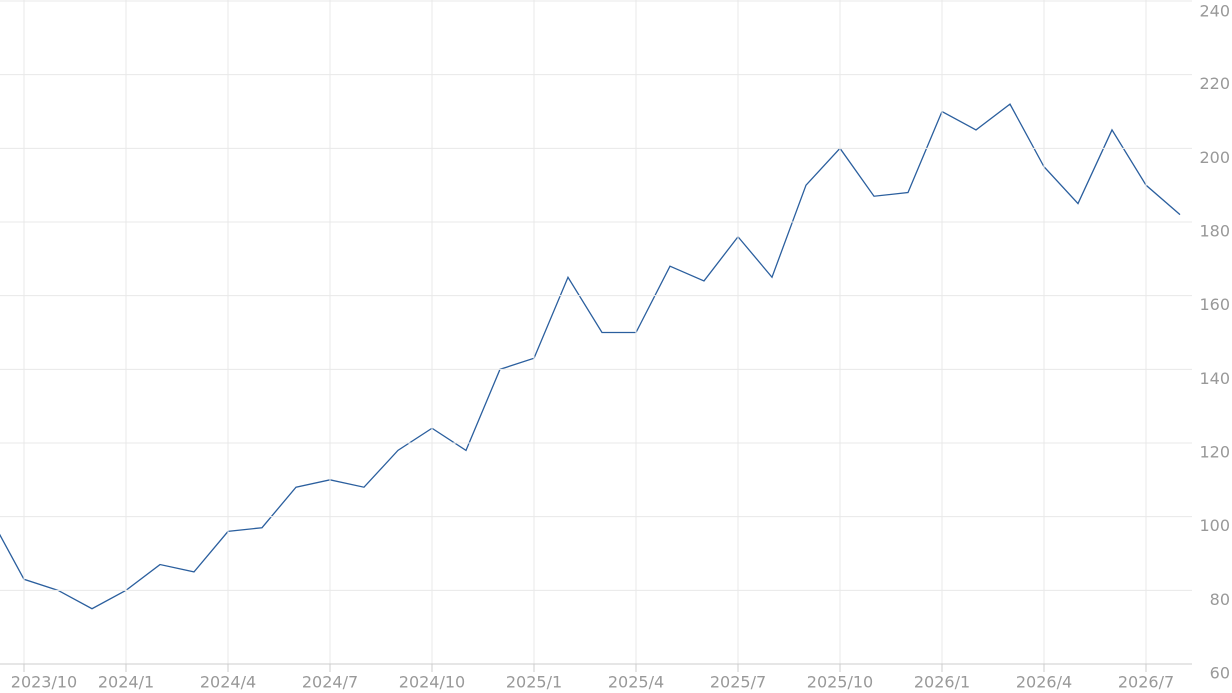 The image size is (1232, 693). Describe the element at coordinates (1220, 599) in the screenshot. I see `y-tick-label: 80` at that location.